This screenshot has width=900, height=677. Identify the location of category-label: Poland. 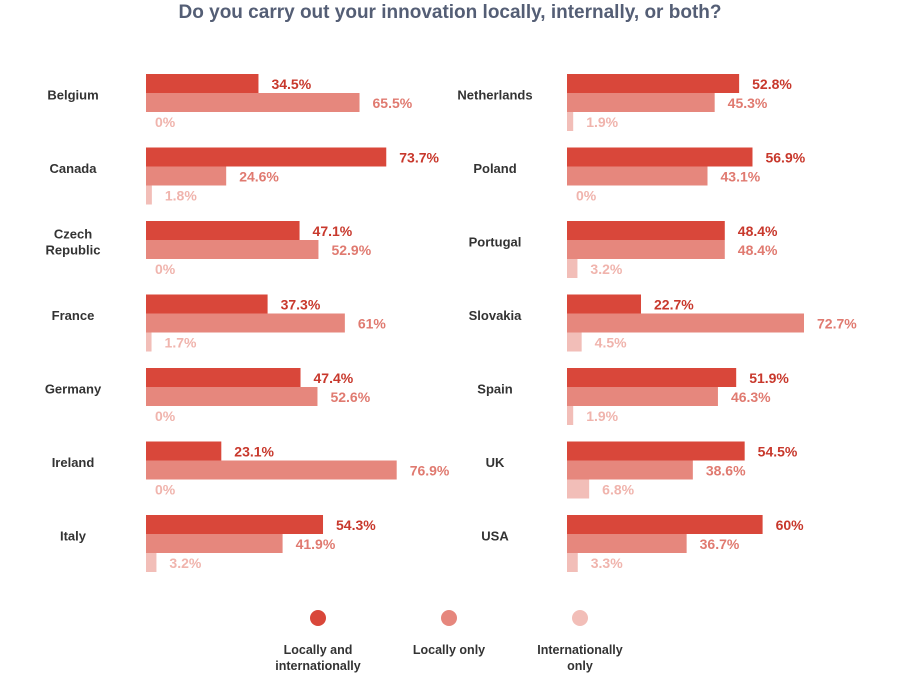
(494, 168).